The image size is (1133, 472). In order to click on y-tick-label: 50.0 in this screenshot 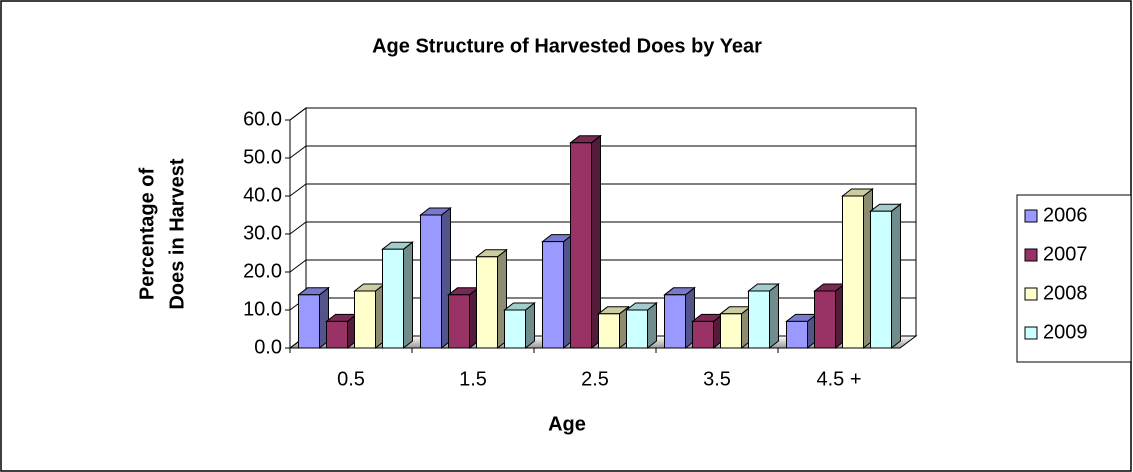, I will do `click(262, 157)`.